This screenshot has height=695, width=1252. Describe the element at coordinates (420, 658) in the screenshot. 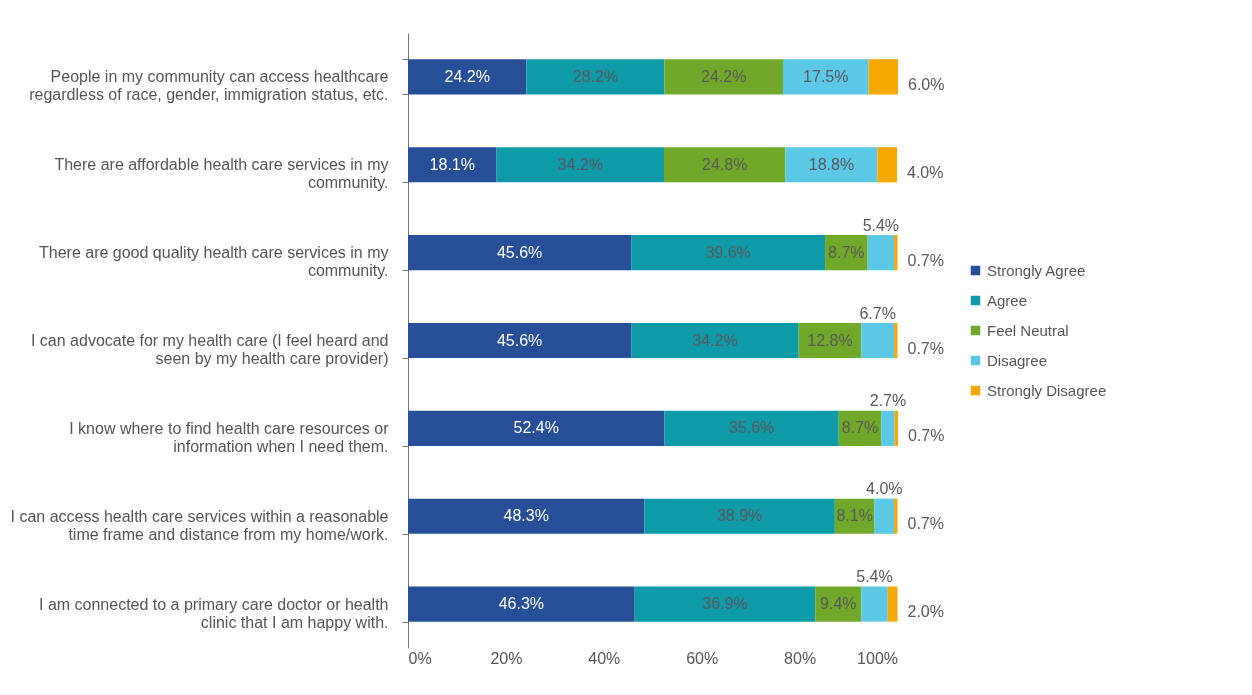

I see `x-tick-label: 0%` at that location.